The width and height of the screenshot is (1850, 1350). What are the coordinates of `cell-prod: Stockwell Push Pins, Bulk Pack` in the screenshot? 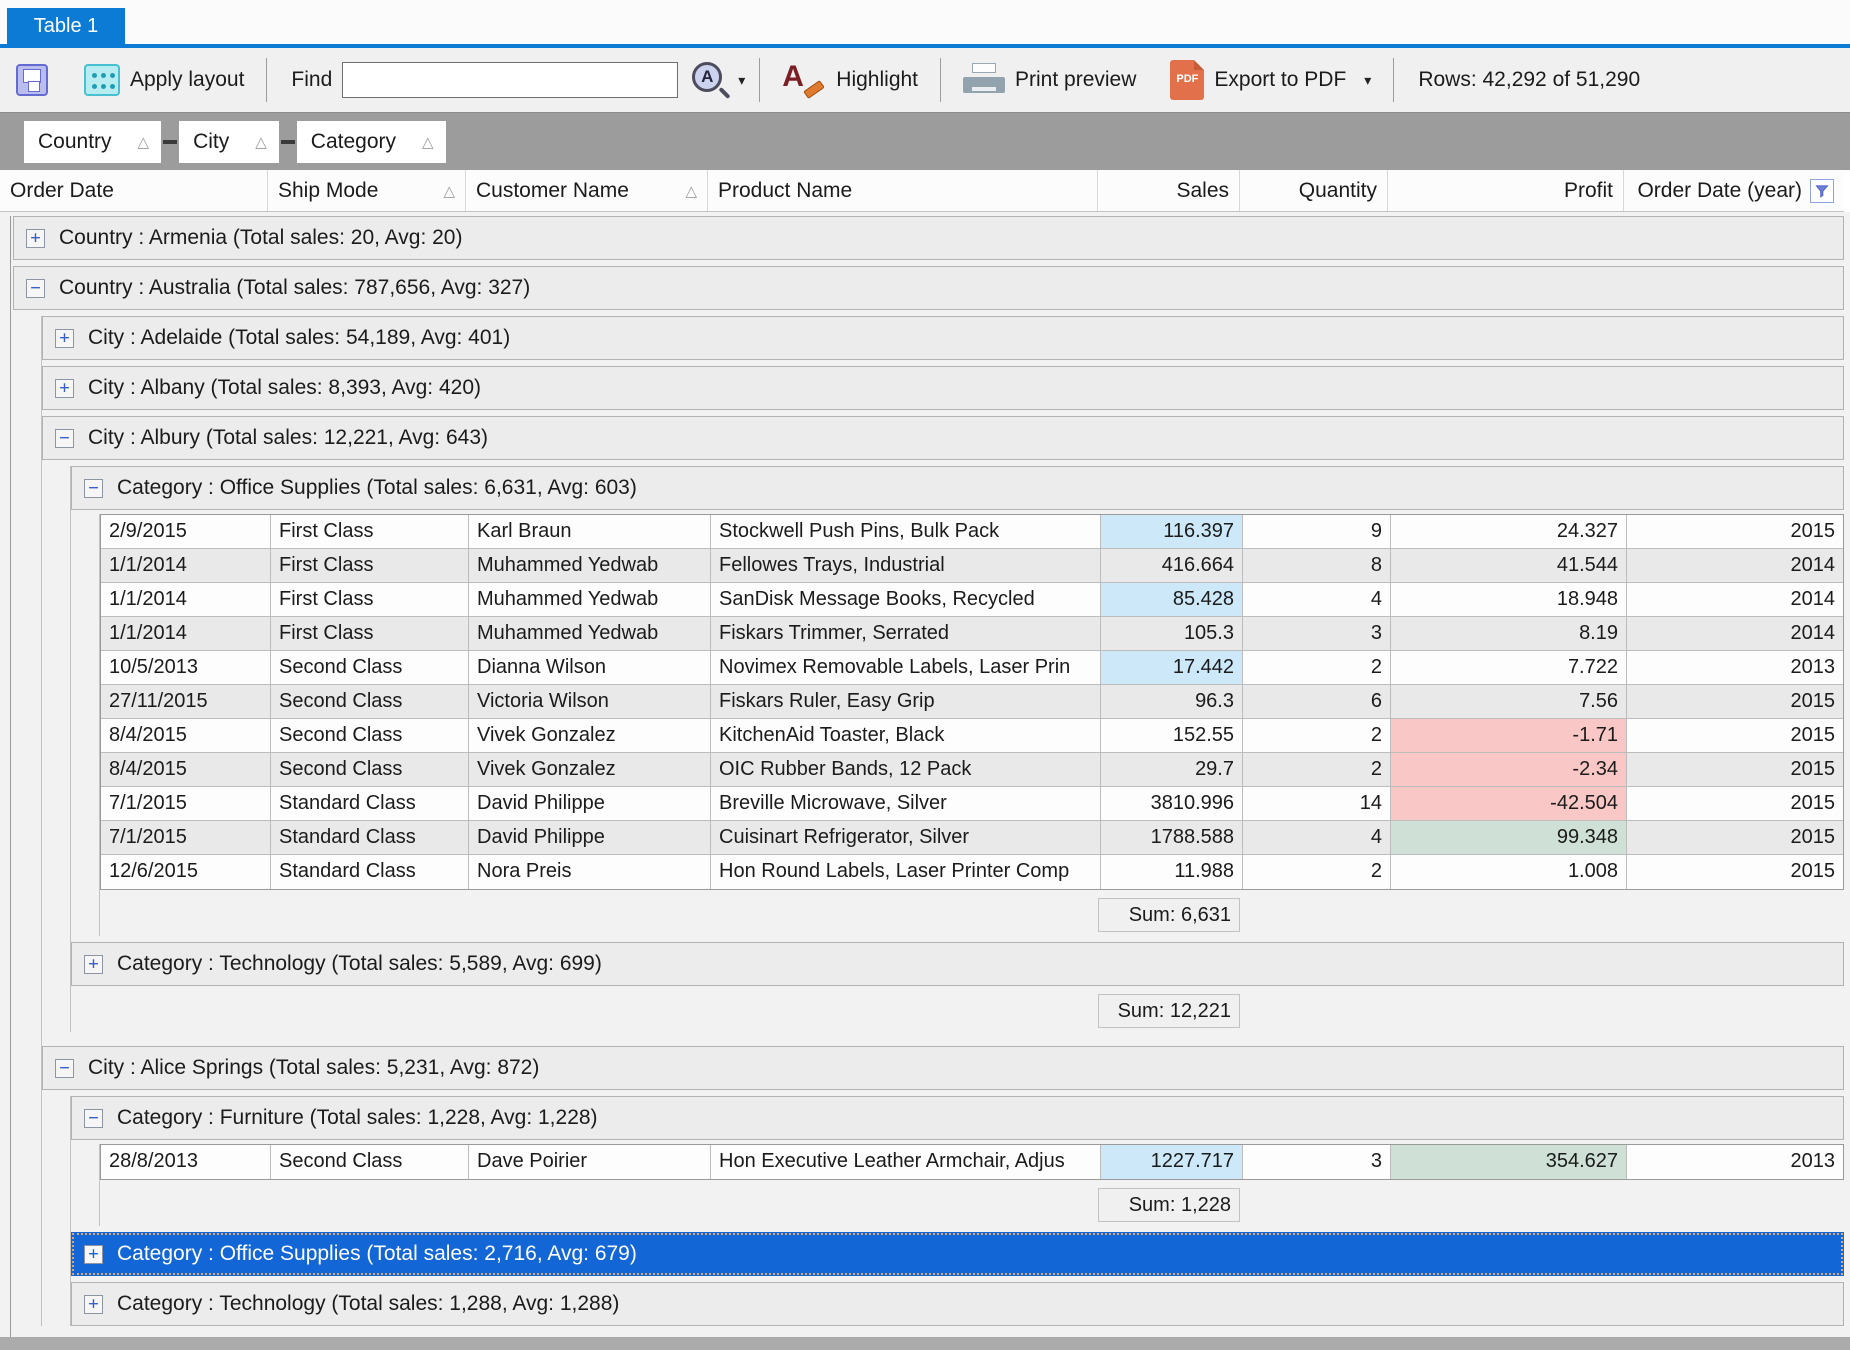 It's located at (906, 531).